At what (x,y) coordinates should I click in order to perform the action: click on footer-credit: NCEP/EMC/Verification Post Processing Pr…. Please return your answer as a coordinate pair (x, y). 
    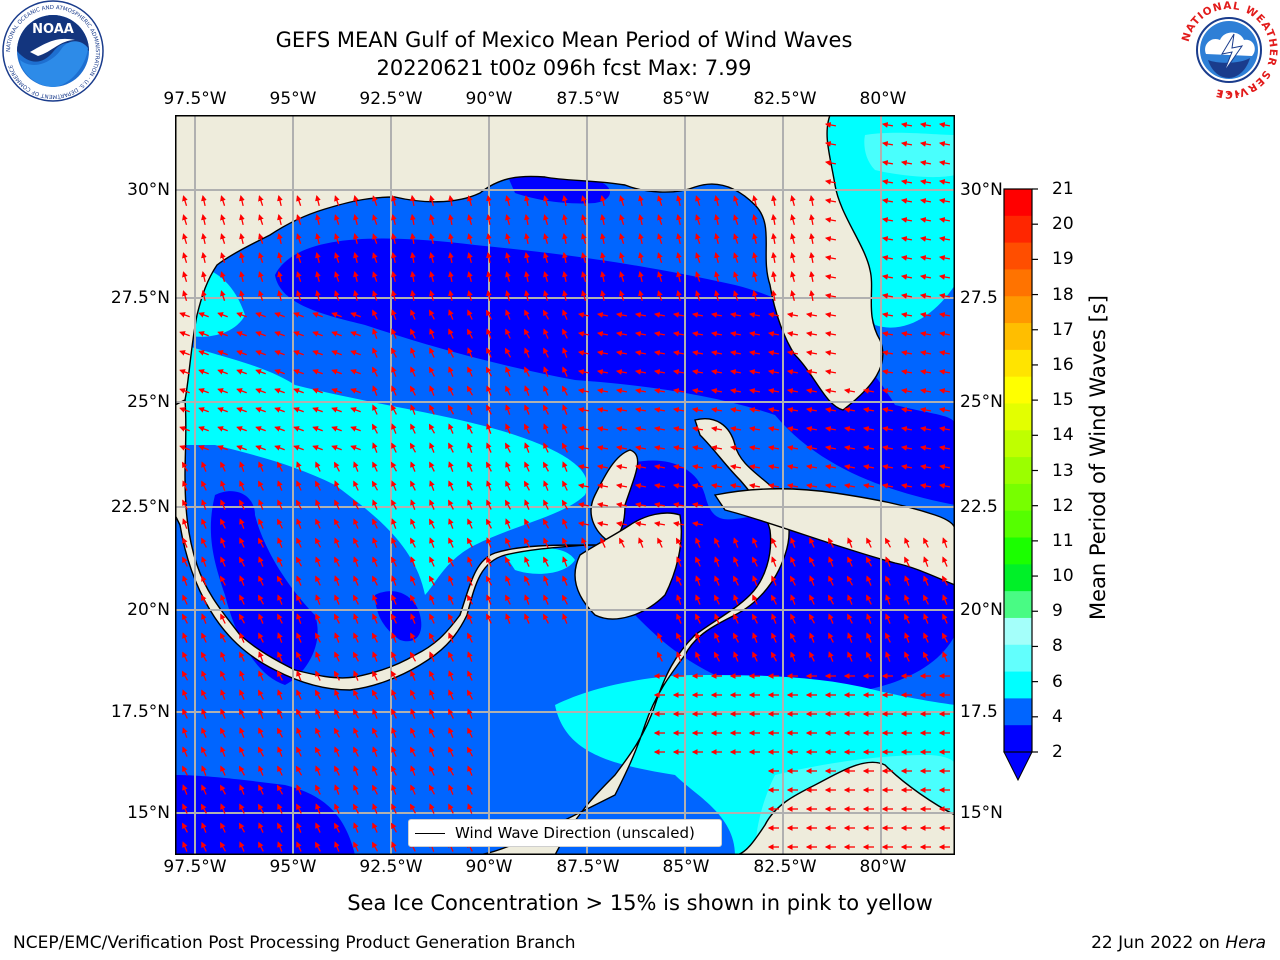
    Looking at the image, I should click on (294, 943).